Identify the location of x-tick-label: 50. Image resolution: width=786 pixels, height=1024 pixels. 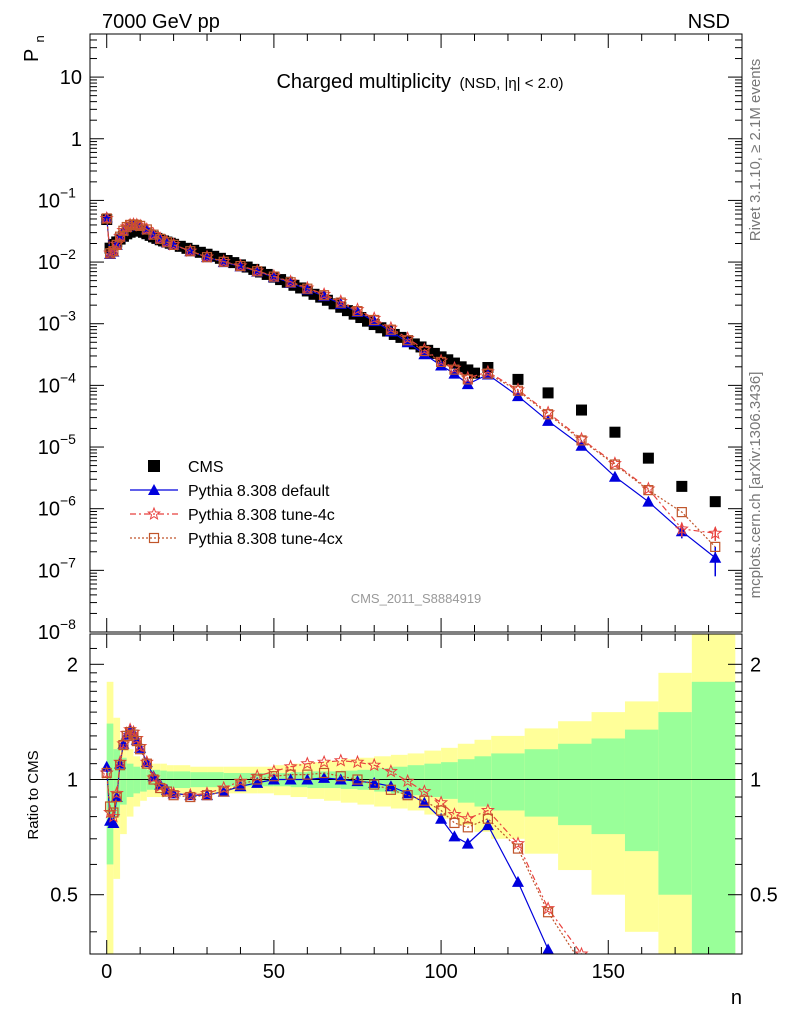
(274, 972).